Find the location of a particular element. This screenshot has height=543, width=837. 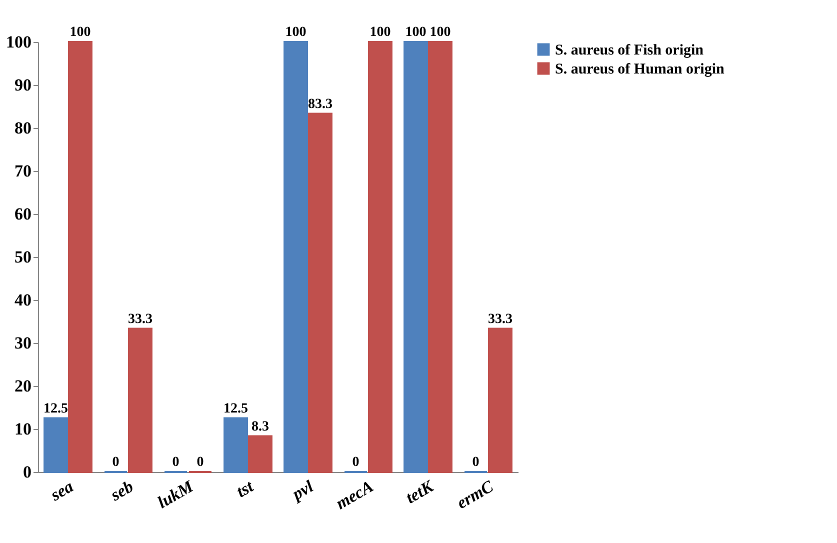

y-tick-label: 30 is located at coordinates (23, 343).